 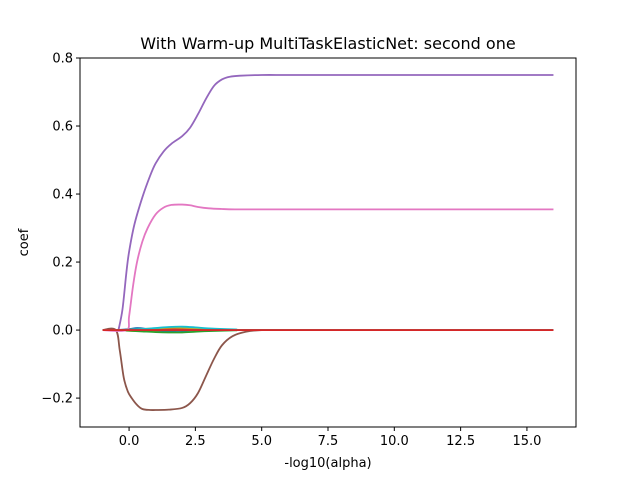 What do you see at coordinates (60, 229) in the screenshot?
I see `y-axis: −0.2 0.0 0.2 0.4 0.6 0.8` at bounding box center [60, 229].